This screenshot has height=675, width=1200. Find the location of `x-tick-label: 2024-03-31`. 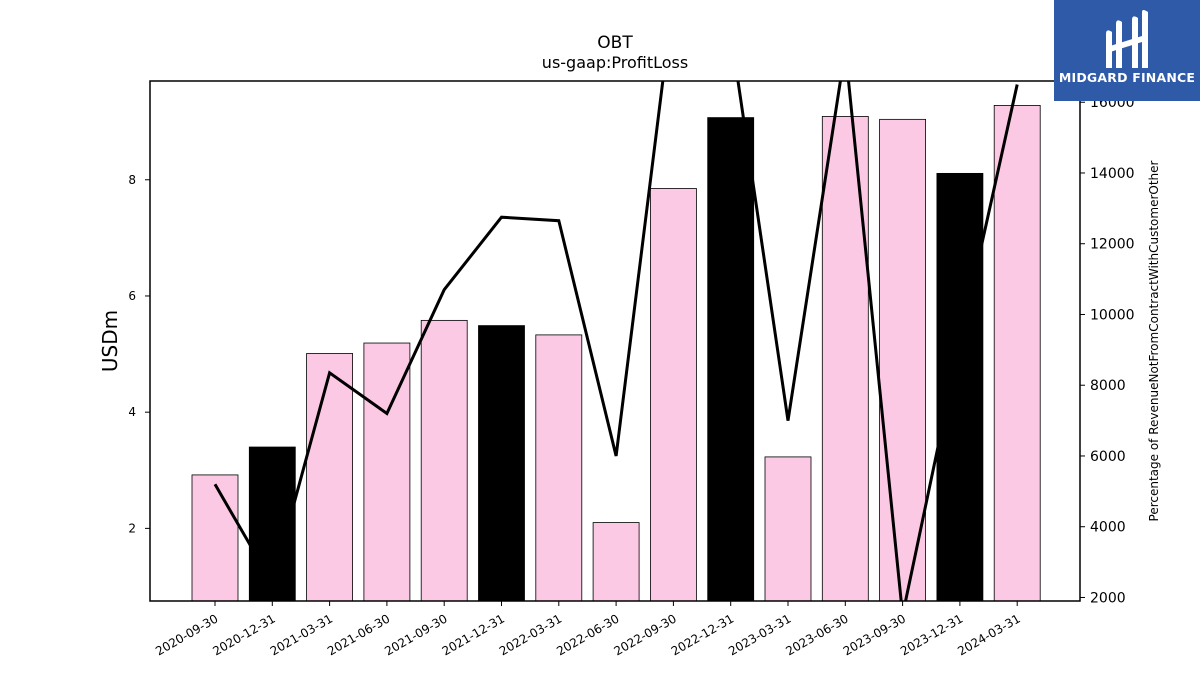

x-tick-label: 2024-03-31 is located at coordinates (988, 634).